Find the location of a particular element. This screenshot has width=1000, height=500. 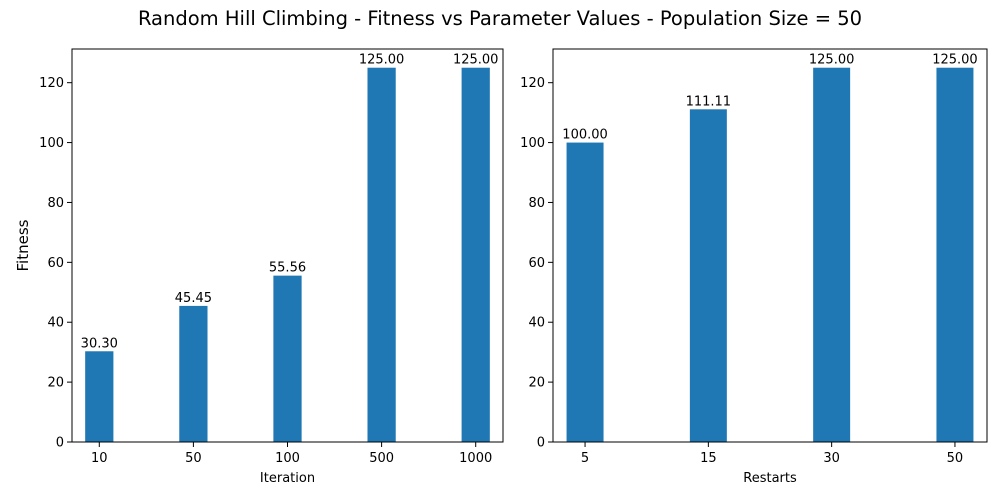

x-tick-label: 1000 is located at coordinates (475, 458).